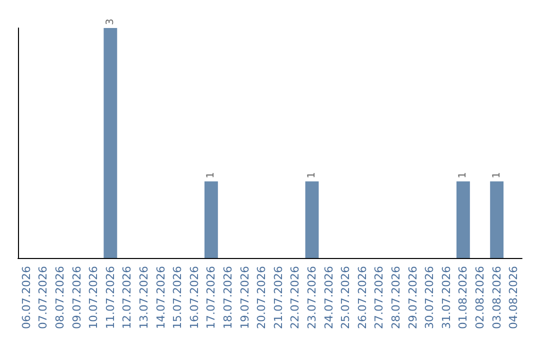 This screenshot has height=340, width=540. Describe the element at coordinates (446, 298) in the screenshot. I see `x-tick-label: 31.07.2026` at that location.